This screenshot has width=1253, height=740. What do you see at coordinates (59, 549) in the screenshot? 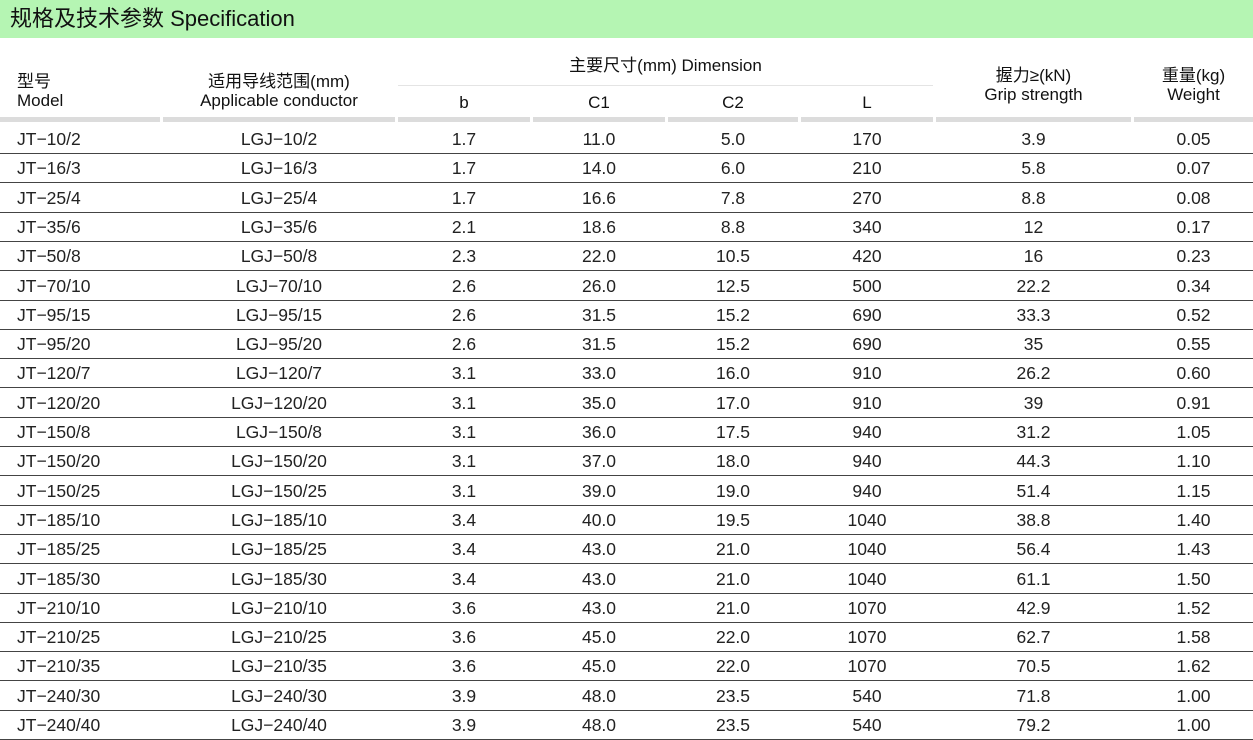
I see `cell-model: JT−185/25` at bounding box center [59, 549].